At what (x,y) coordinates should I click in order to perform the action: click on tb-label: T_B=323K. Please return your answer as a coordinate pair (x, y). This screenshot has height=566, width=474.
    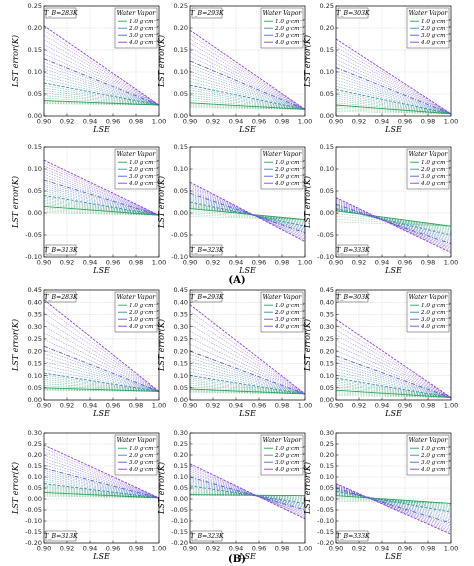
    Looking at the image, I should click on (207, 536).